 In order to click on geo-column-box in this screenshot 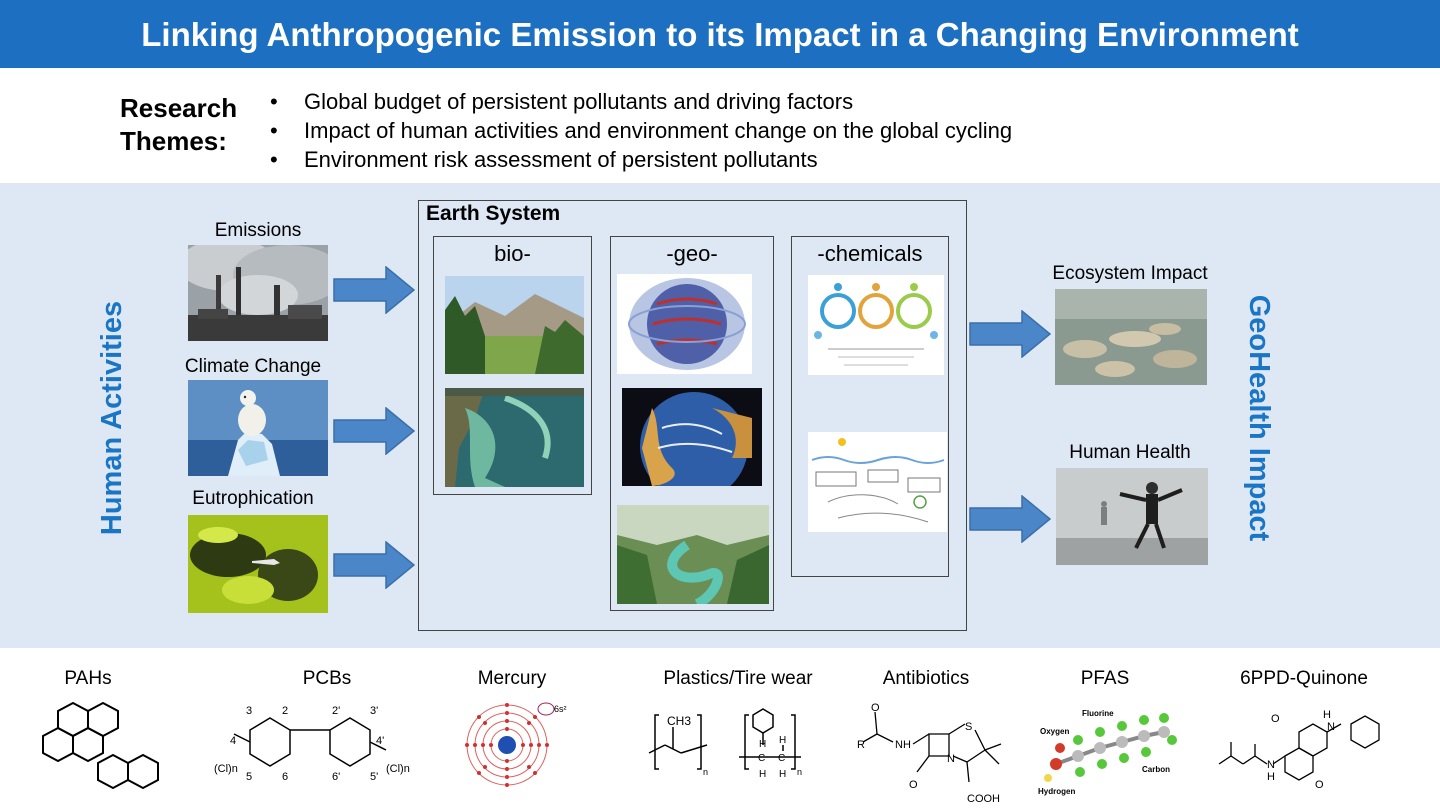, I will do `click(692, 423)`.